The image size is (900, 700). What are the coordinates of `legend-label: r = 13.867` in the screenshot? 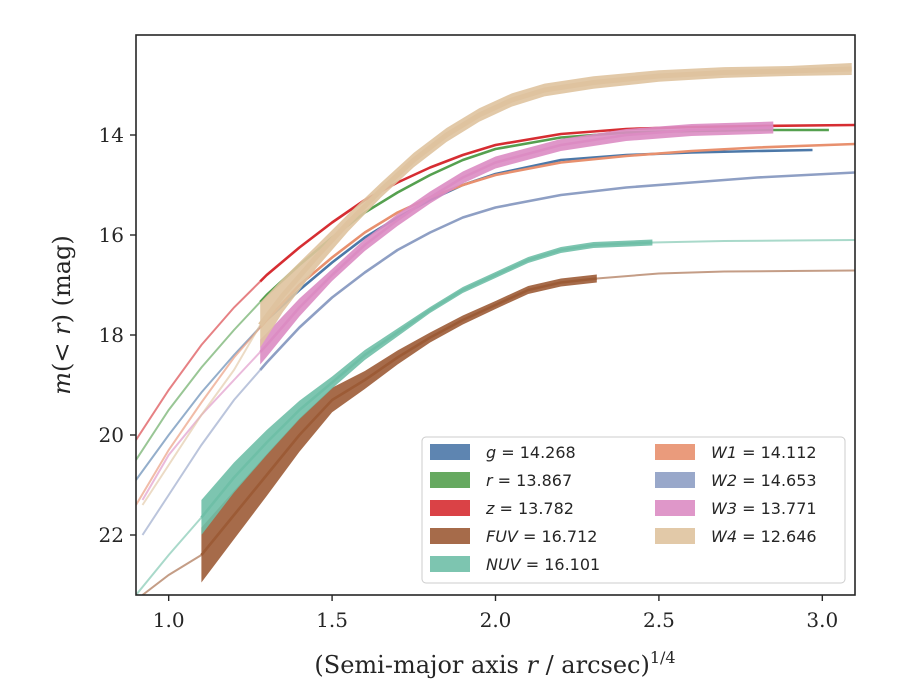 It's located at (529, 480).